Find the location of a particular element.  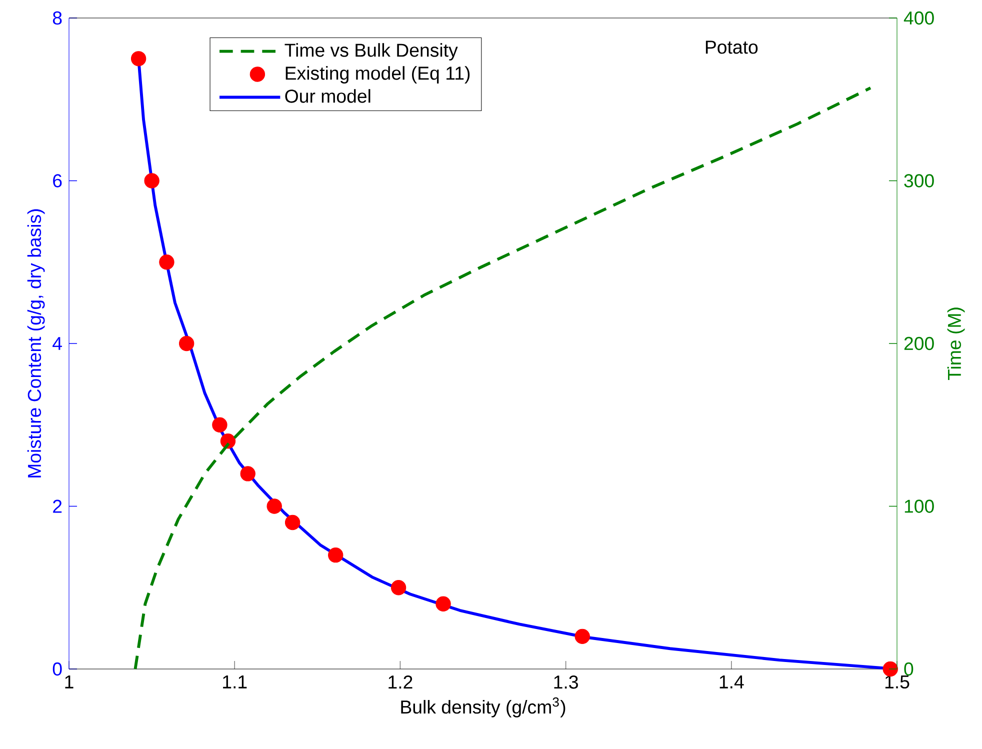

y-tick-label: 0 is located at coordinates (57, 669).